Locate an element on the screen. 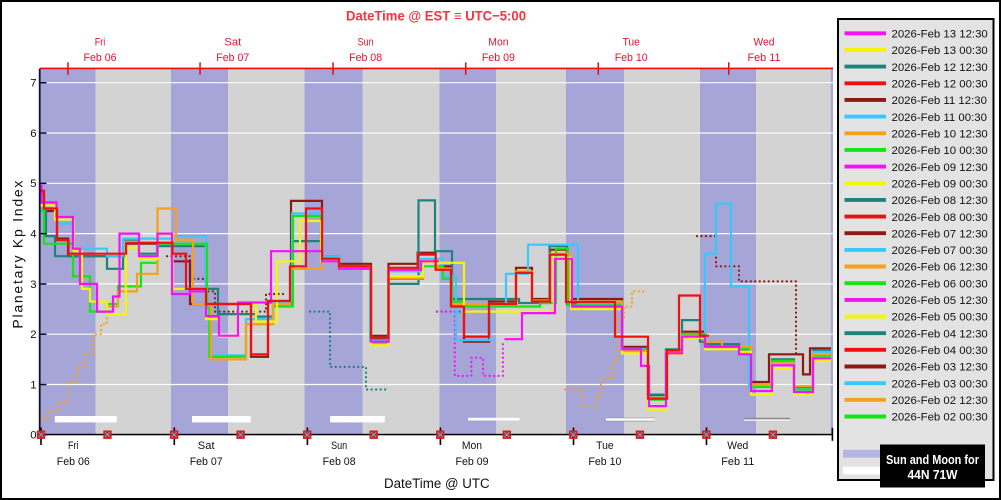 The image size is (1001, 500). svg-text: 2 is located at coordinates (33, 335).